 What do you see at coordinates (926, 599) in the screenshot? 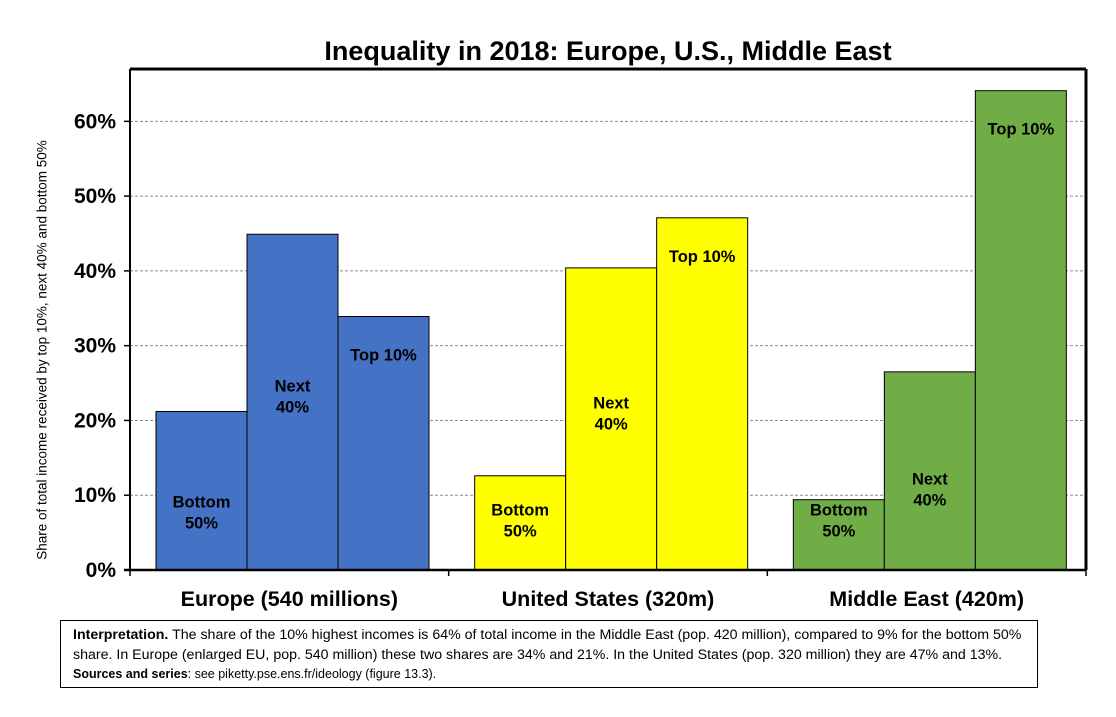
I see `category-label: Middle East (420m)` at bounding box center [926, 599].